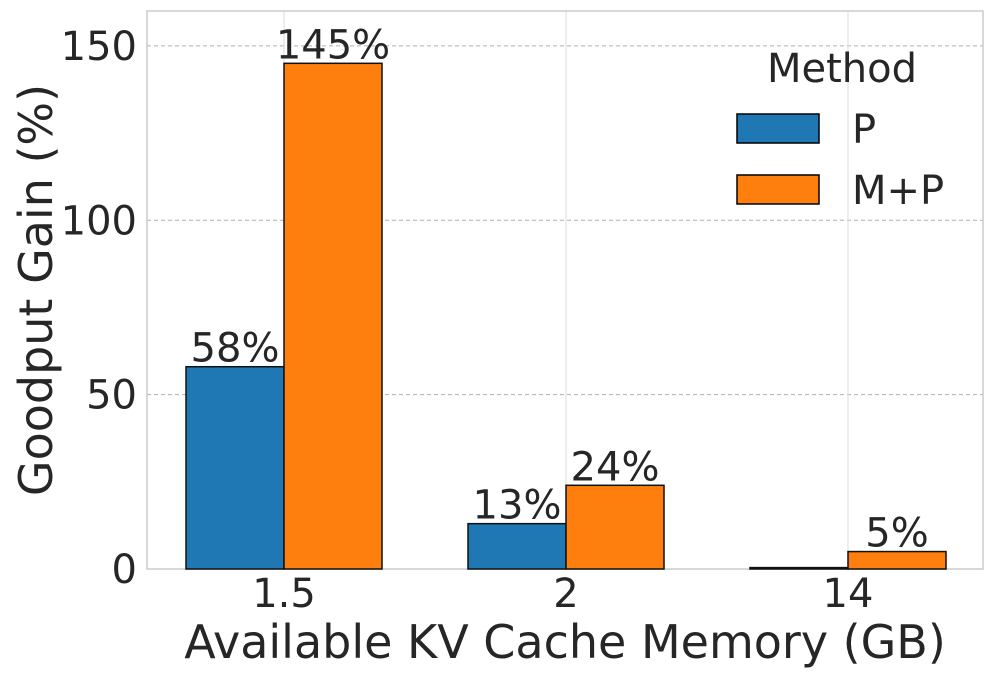  Describe the element at coordinates (99, 221) in the screenshot. I see `y-tick-label: 100` at that location.